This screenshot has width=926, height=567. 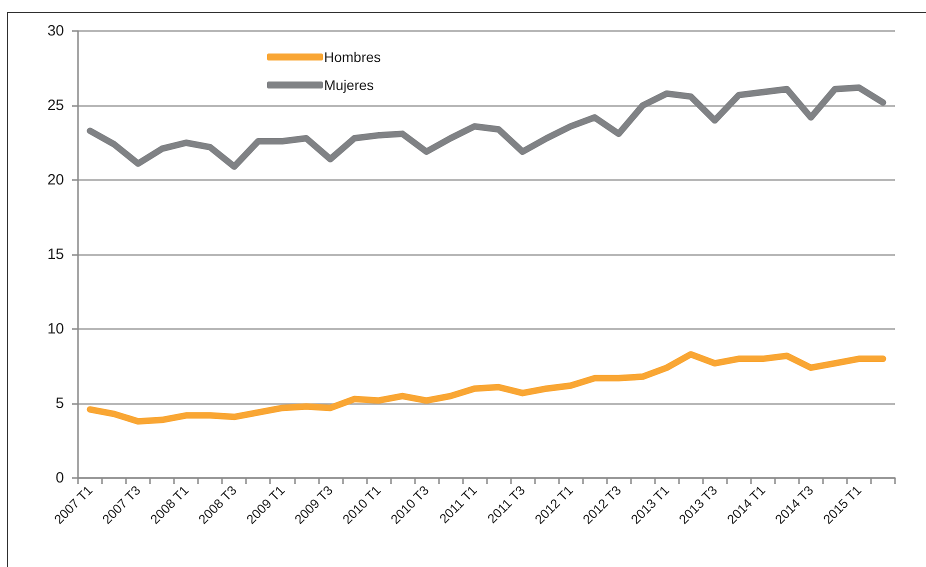 I want to click on y-tick-label: 15, so click(x=55, y=254).